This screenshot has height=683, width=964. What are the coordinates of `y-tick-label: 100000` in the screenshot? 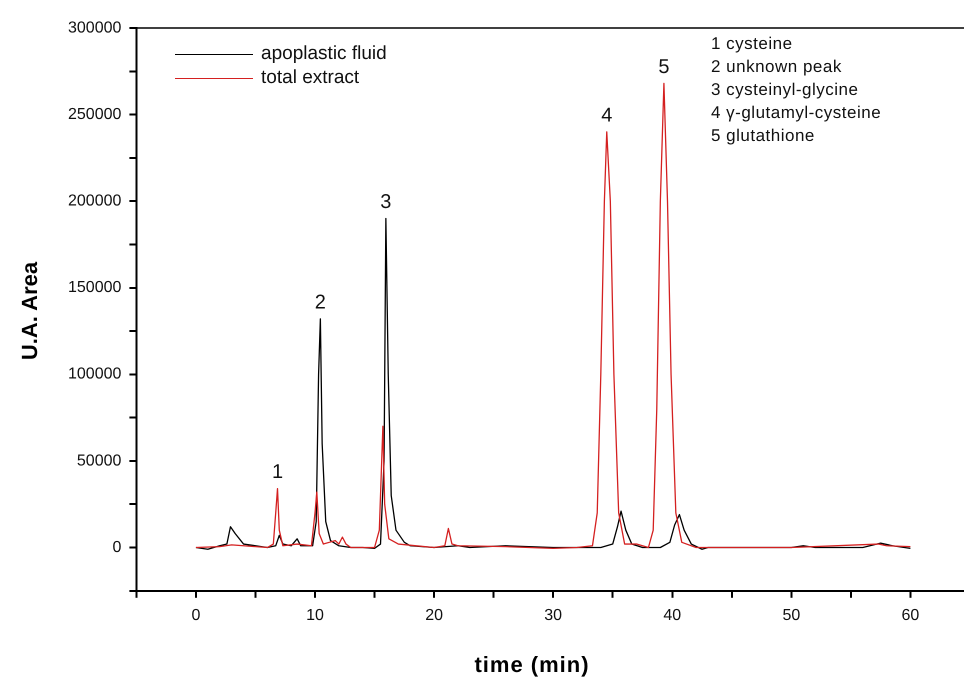 It's located at (95, 374).